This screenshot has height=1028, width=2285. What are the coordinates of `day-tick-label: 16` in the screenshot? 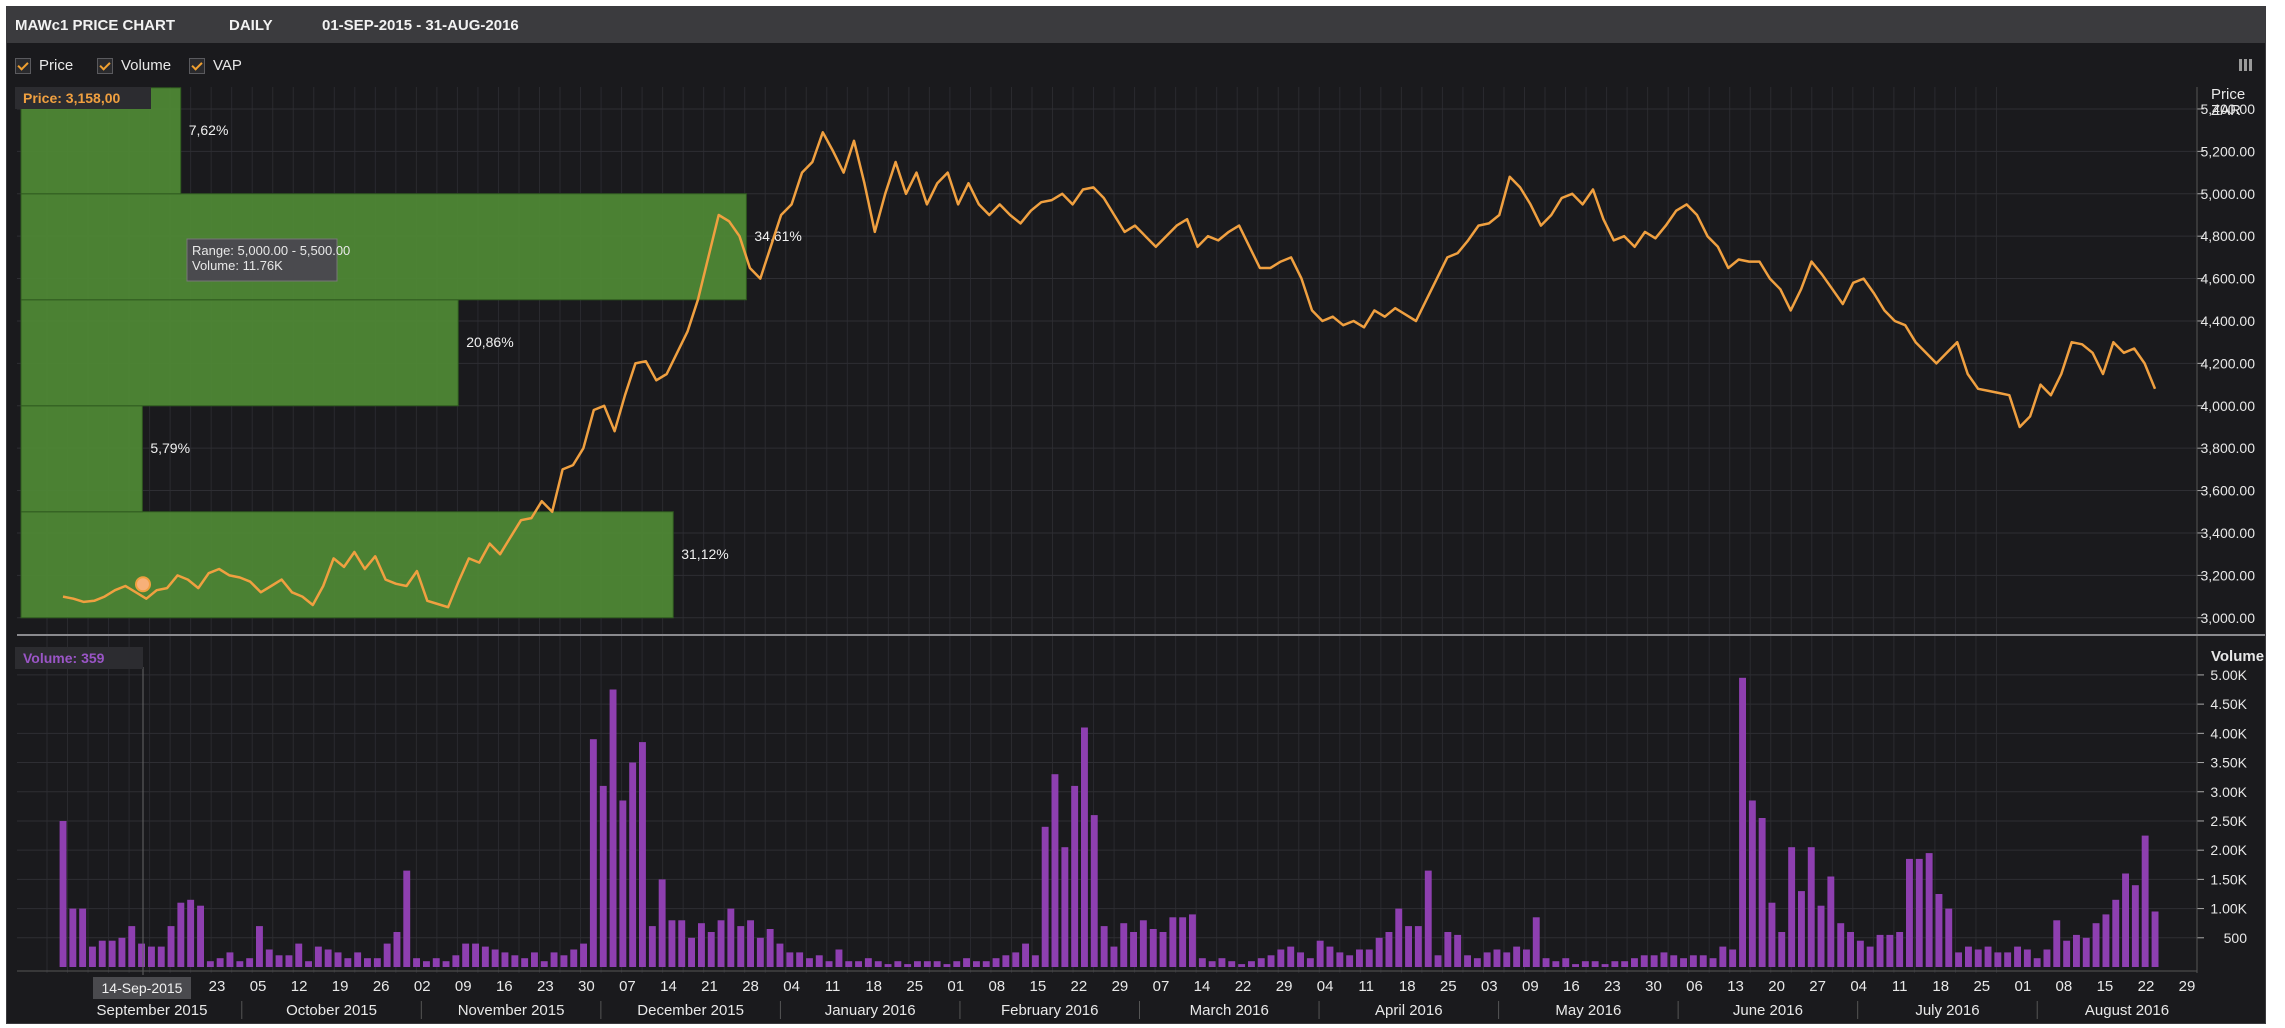 It's located at (1571, 986).